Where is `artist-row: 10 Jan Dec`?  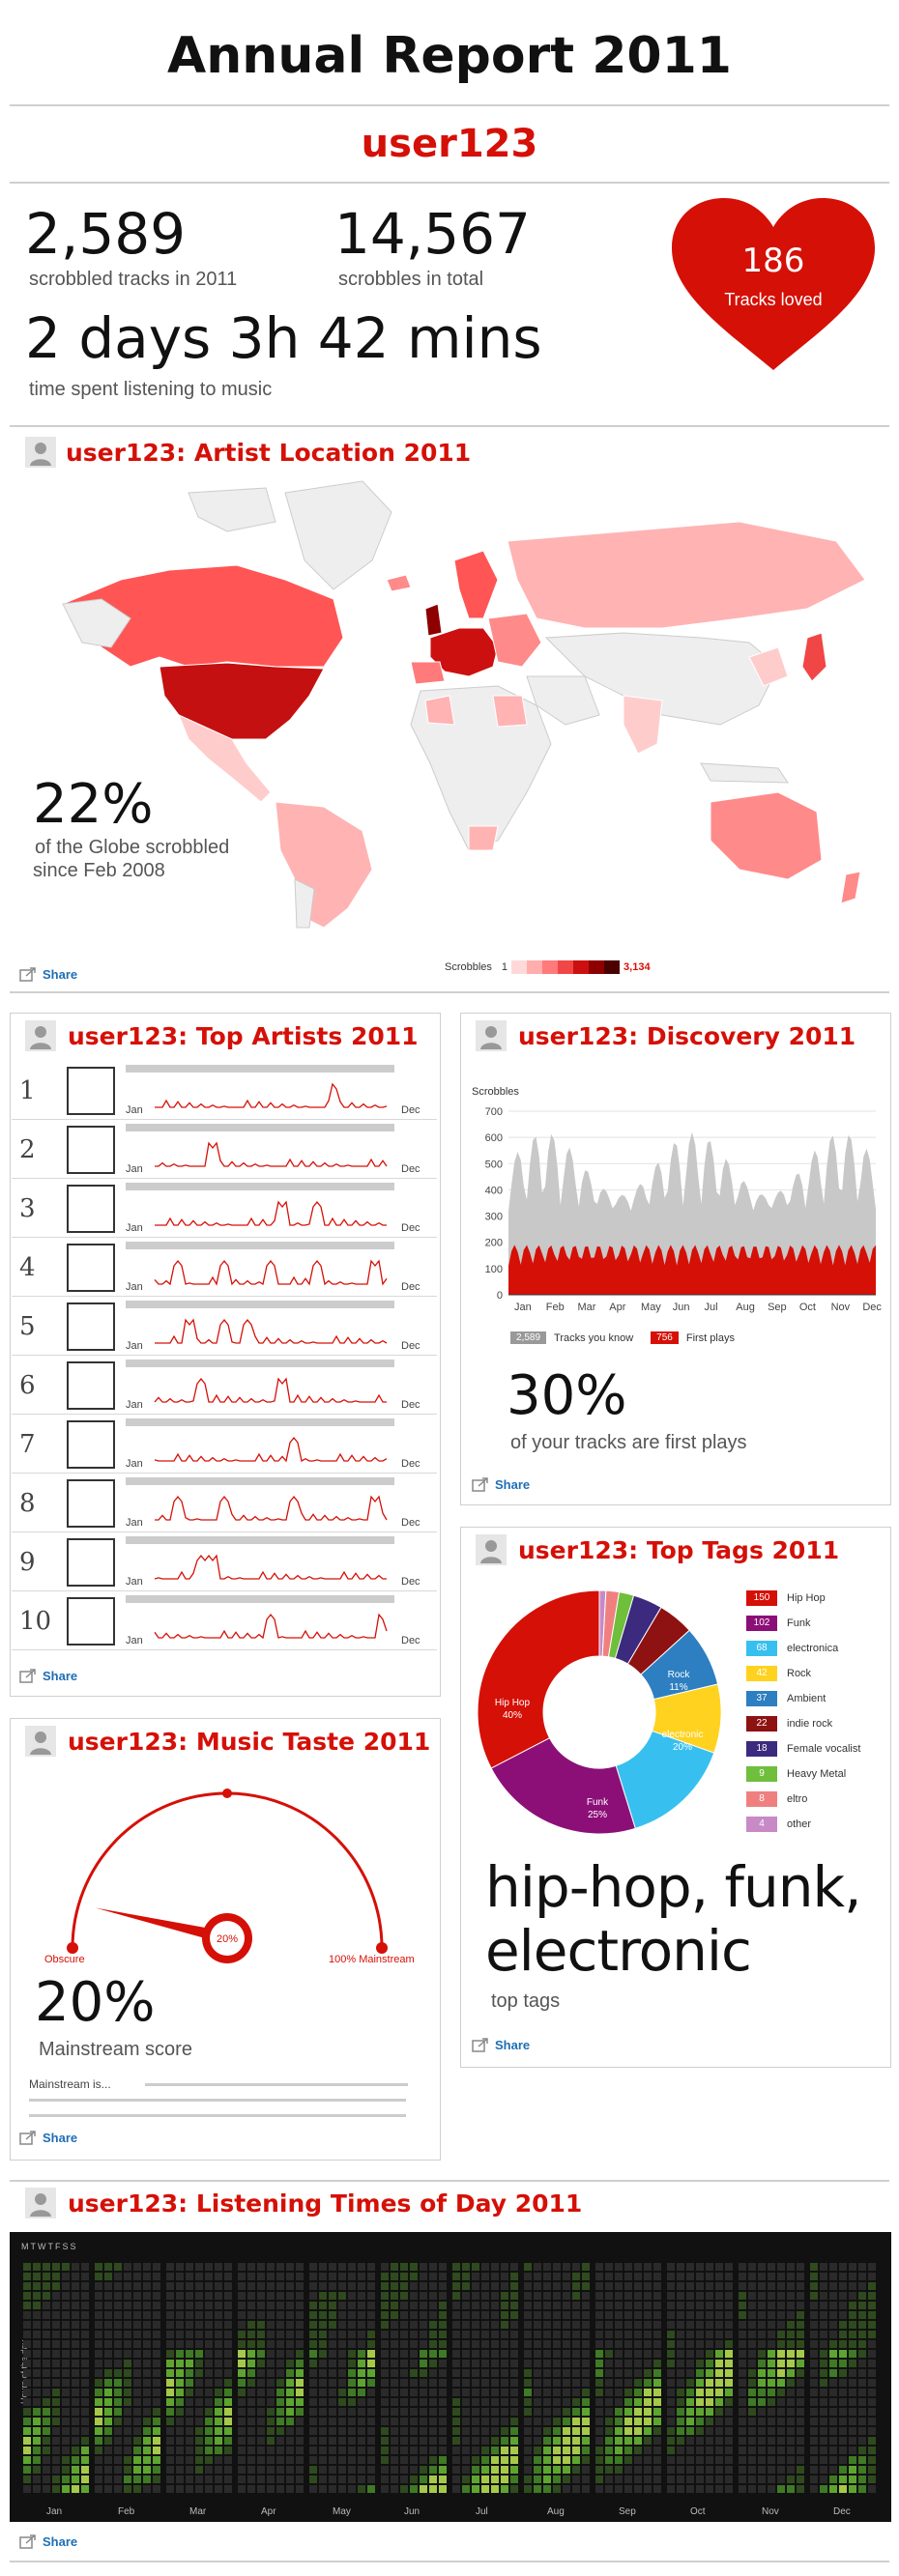 artist-row: 10 Jan Dec is located at coordinates (225, 1621).